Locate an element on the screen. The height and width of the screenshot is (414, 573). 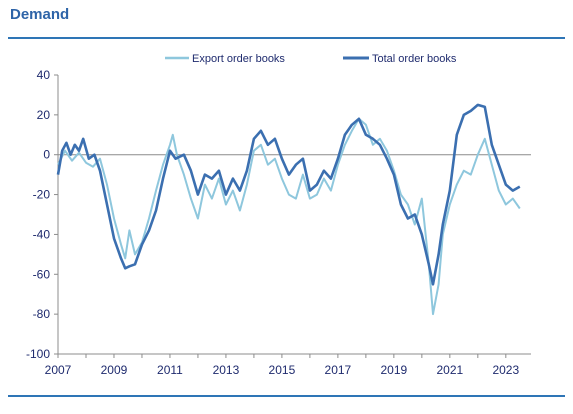
legend-total-label: Total order books is located at coordinates (414, 59).